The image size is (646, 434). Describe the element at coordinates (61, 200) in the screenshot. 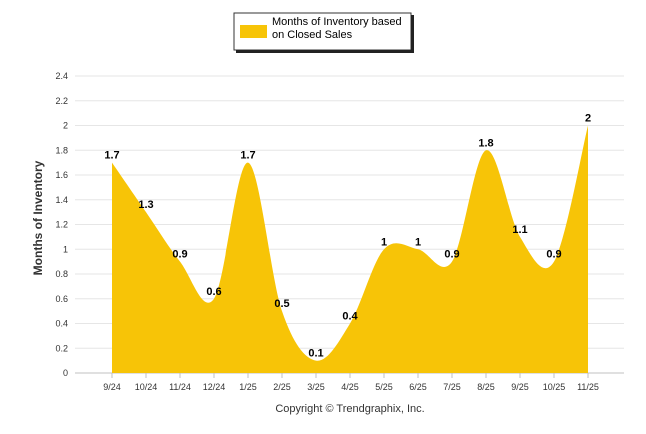

I see `y-tick-label: 1.4` at that location.